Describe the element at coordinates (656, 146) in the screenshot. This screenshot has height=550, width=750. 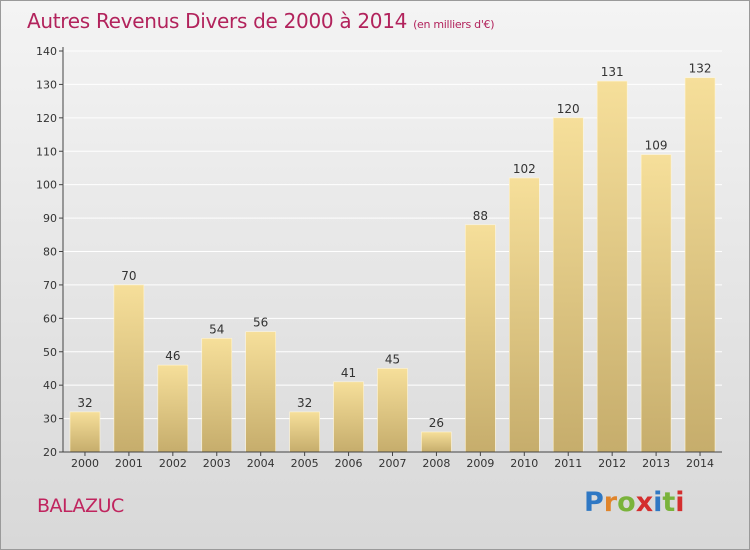
I see `data-label: 109` at that location.